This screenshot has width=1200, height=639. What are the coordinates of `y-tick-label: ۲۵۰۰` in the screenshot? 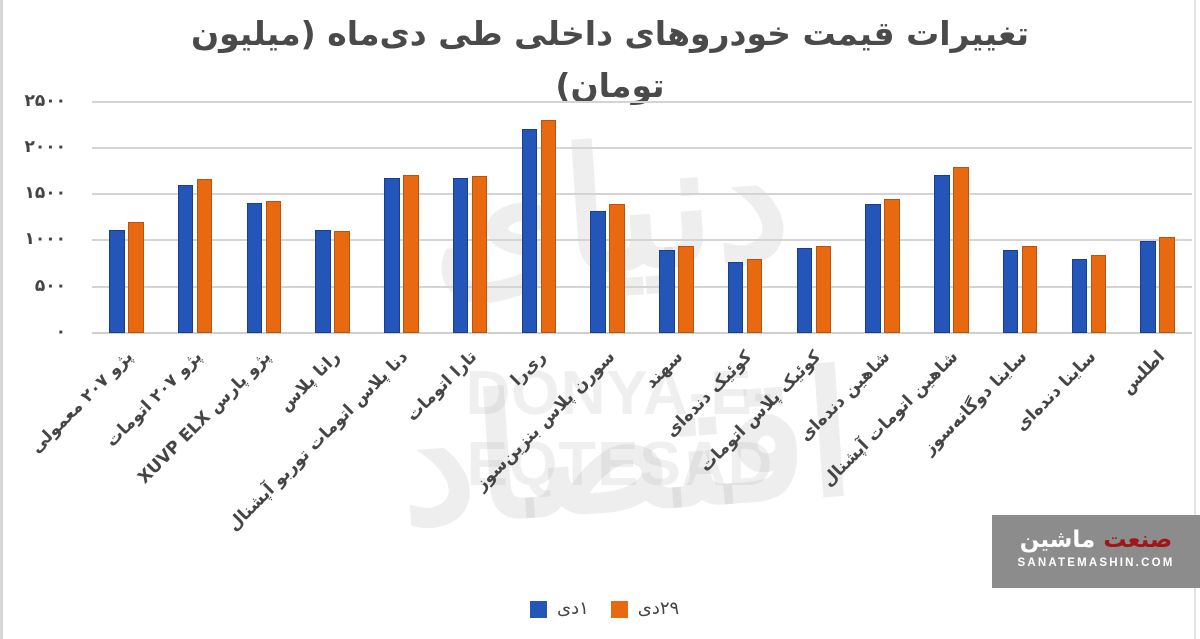 It's located at (45, 100).